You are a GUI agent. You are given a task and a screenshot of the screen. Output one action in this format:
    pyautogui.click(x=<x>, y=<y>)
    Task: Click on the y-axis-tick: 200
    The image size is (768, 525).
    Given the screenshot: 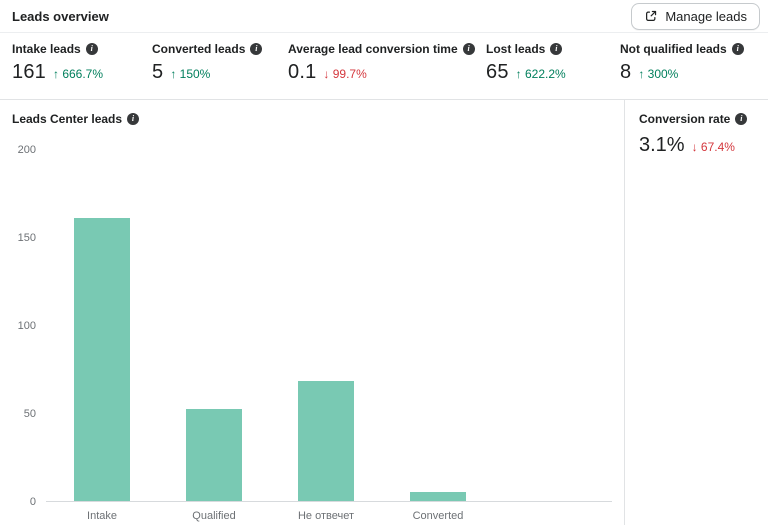 What is the action you would take?
    pyautogui.click(x=26, y=150)
    